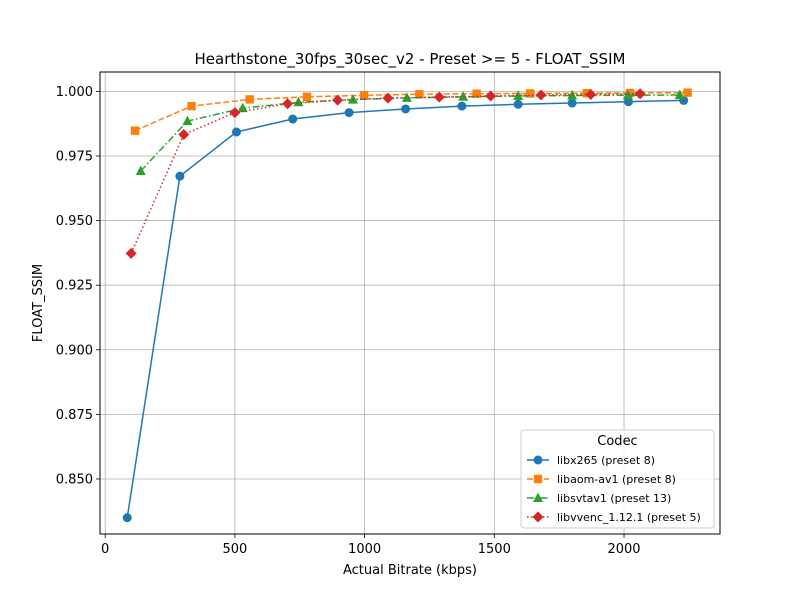 The width and height of the screenshot is (800, 600). I want to click on x-tick-label: 0, so click(105, 549).